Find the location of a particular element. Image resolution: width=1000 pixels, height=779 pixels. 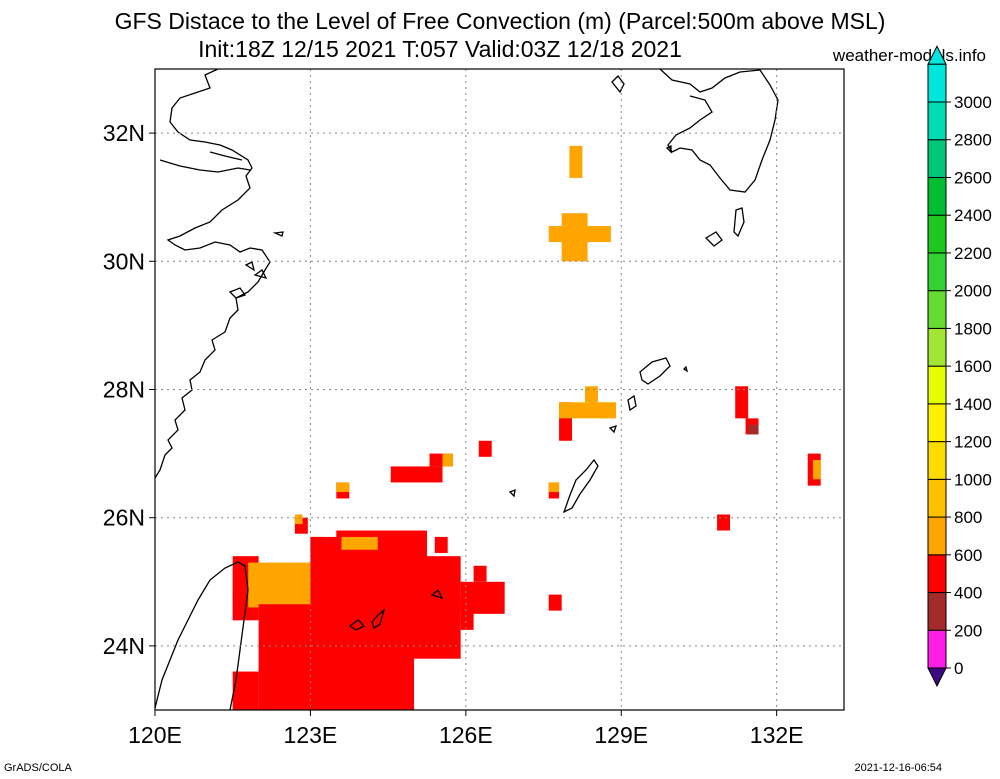

colorbar-label: 1600 is located at coordinates (973, 366).